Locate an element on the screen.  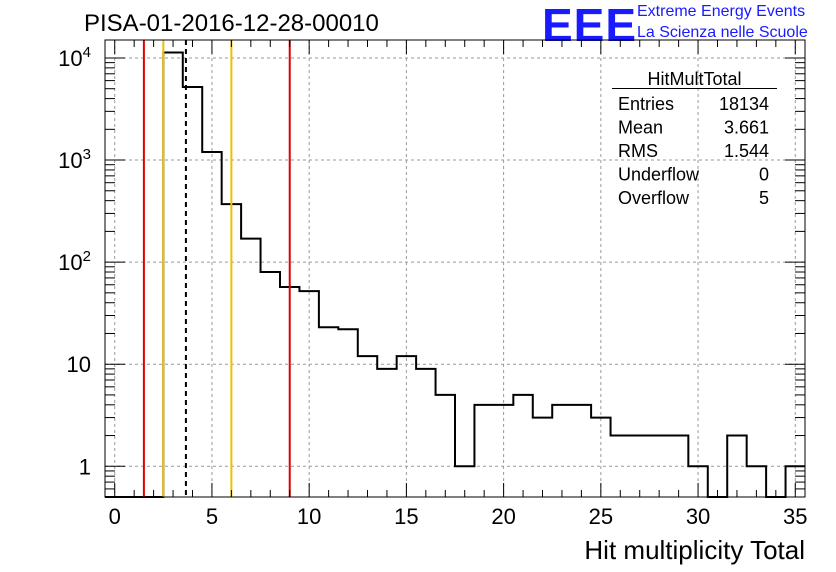
brand-line-1: Extreme Energy Events is located at coordinates (721, 11).